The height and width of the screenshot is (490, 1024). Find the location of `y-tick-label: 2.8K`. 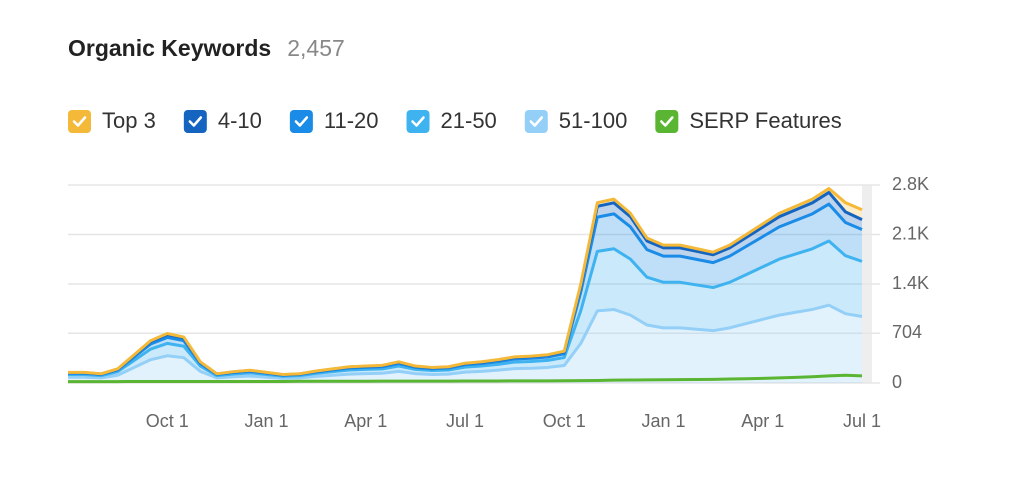

y-tick-label: 2.8K is located at coordinates (910, 184).